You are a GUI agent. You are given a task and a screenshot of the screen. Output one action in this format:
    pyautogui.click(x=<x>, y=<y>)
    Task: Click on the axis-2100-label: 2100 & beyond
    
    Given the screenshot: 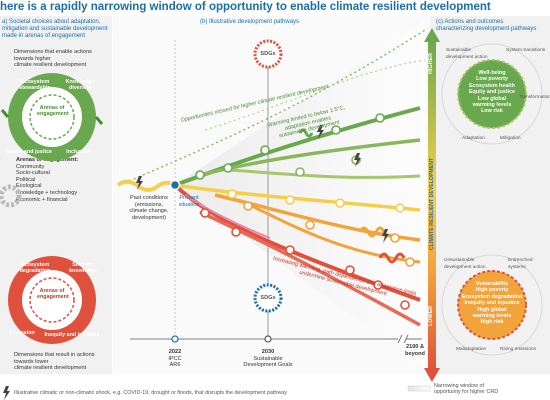 What is the action you would take?
    pyautogui.click(x=415, y=350)
    